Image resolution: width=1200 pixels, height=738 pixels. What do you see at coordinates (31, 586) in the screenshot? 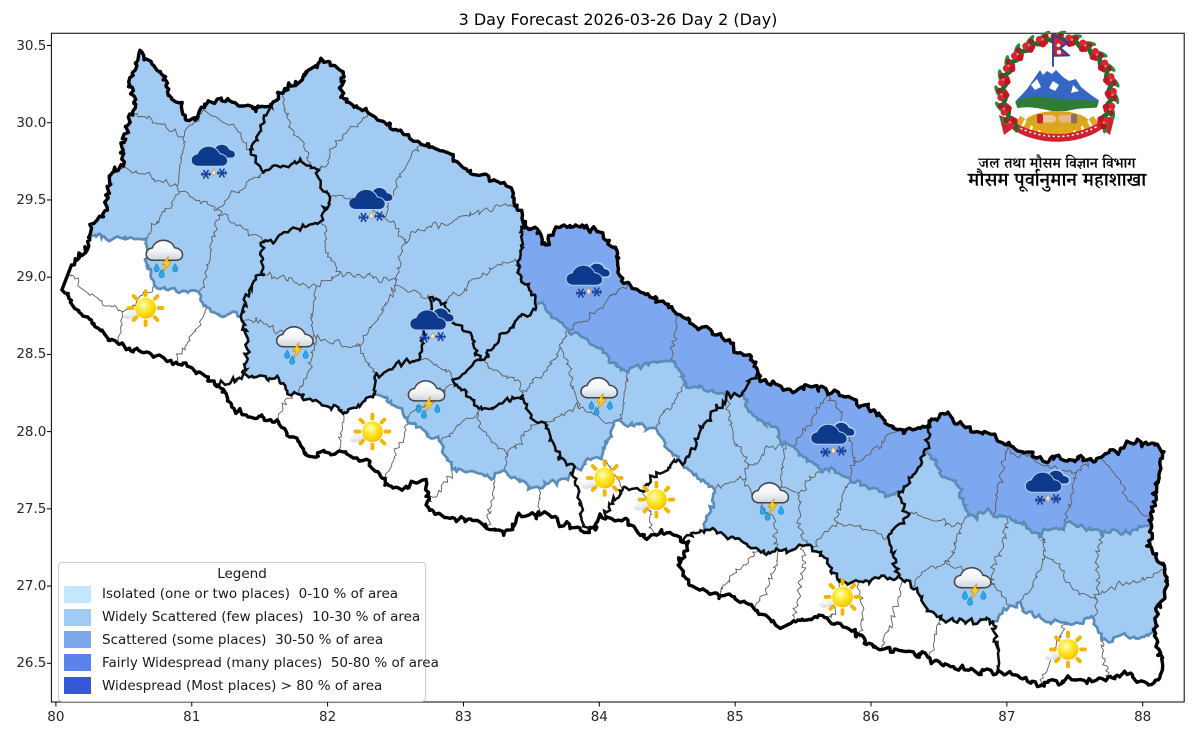
I see `y-tick-label: 27.0` at bounding box center [31, 586].